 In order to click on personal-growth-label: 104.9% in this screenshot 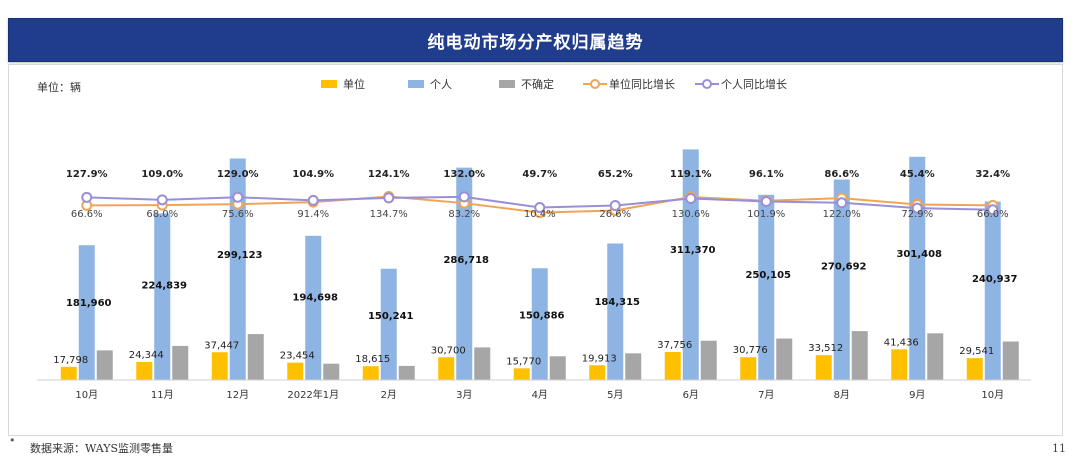, I will do `click(313, 174)`.